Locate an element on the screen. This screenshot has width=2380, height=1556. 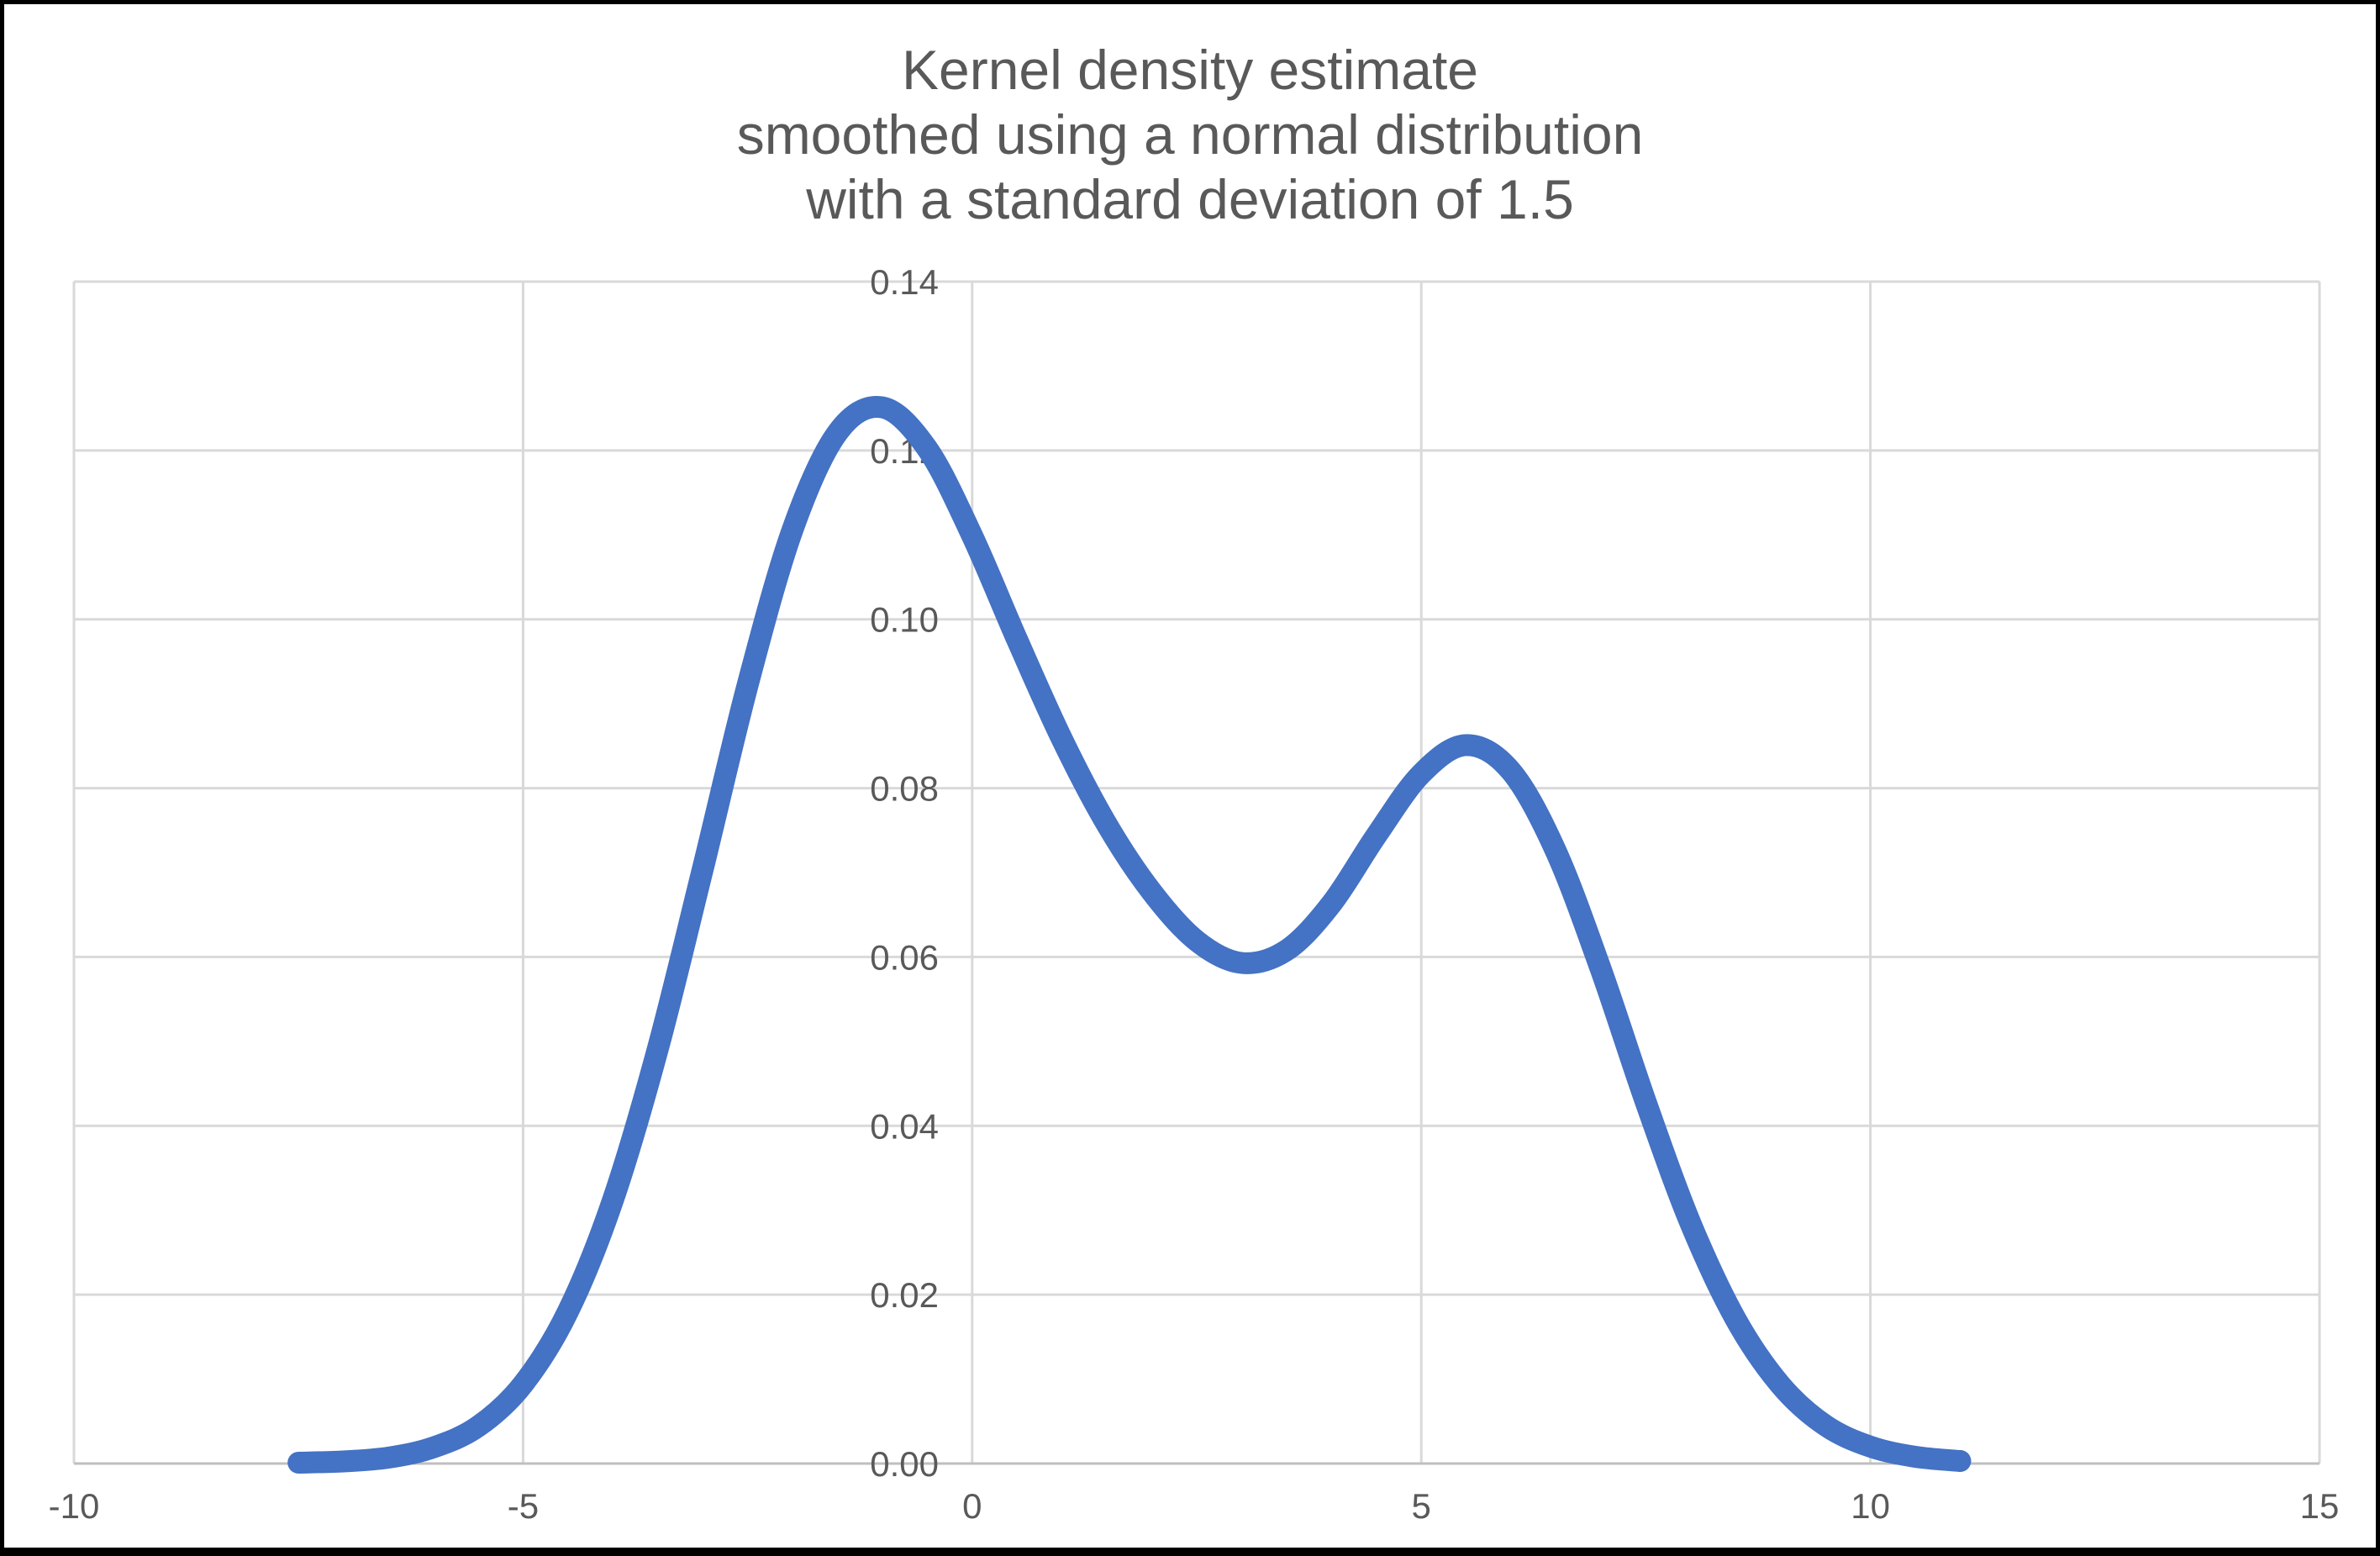
y-tick-label-0.06: 0.06 is located at coordinates (905, 957).